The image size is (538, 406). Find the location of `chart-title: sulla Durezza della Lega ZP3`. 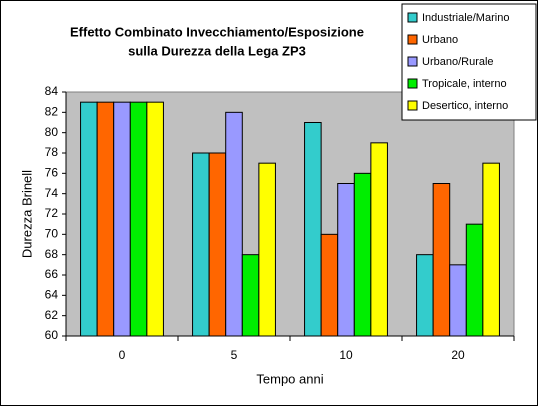

chart-title: sulla Durezza della Lega ZP3 is located at coordinates (217, 50).